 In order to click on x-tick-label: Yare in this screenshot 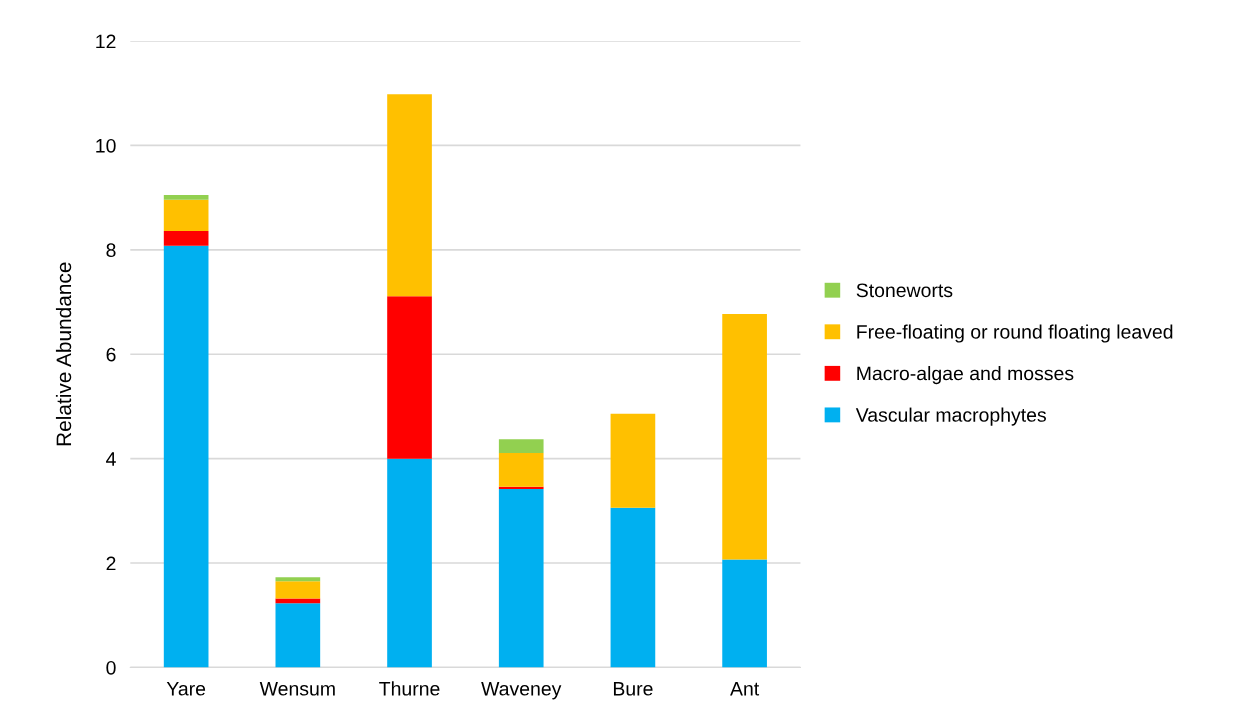, I will do `click(186, 689)`.